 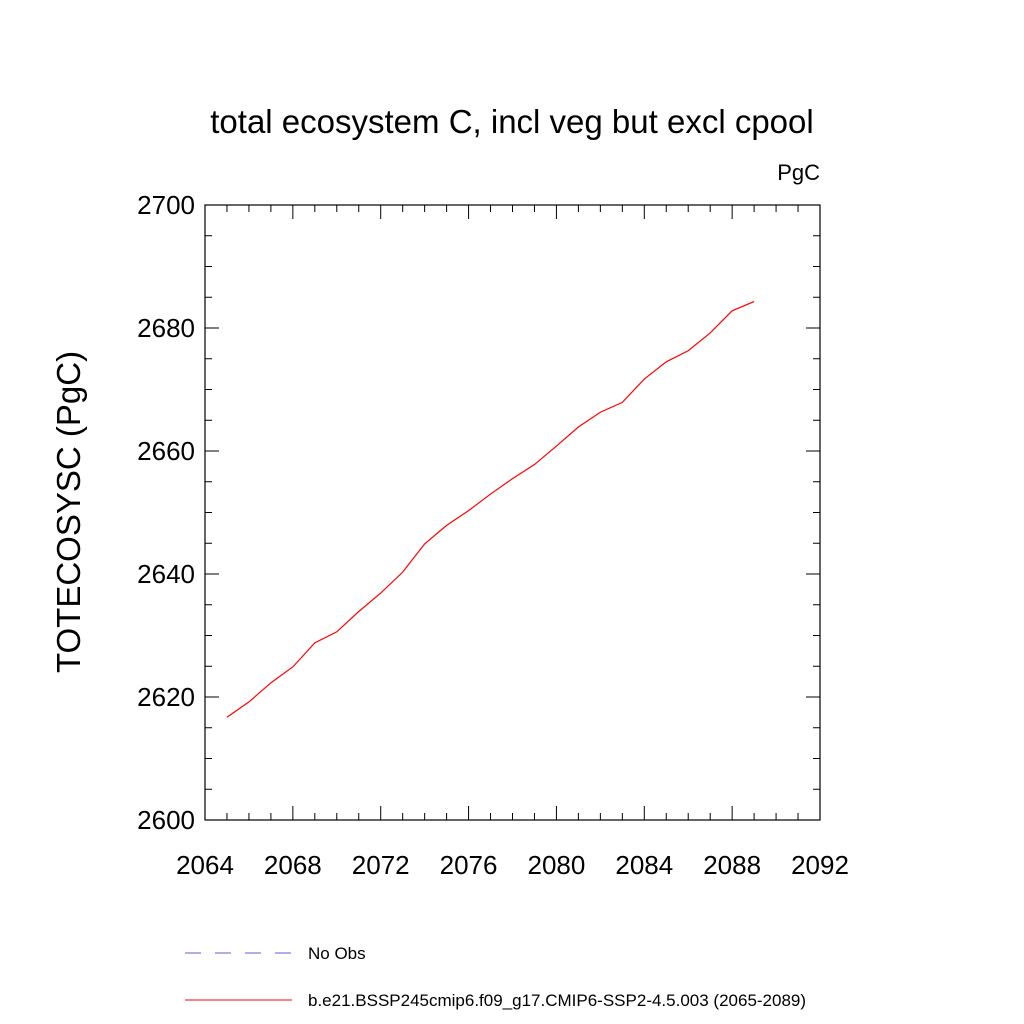 What do you see at coordinates (166, 820) in the screenshot?
I see `y-tick-label: 2600` at bounding box center [166, 820].